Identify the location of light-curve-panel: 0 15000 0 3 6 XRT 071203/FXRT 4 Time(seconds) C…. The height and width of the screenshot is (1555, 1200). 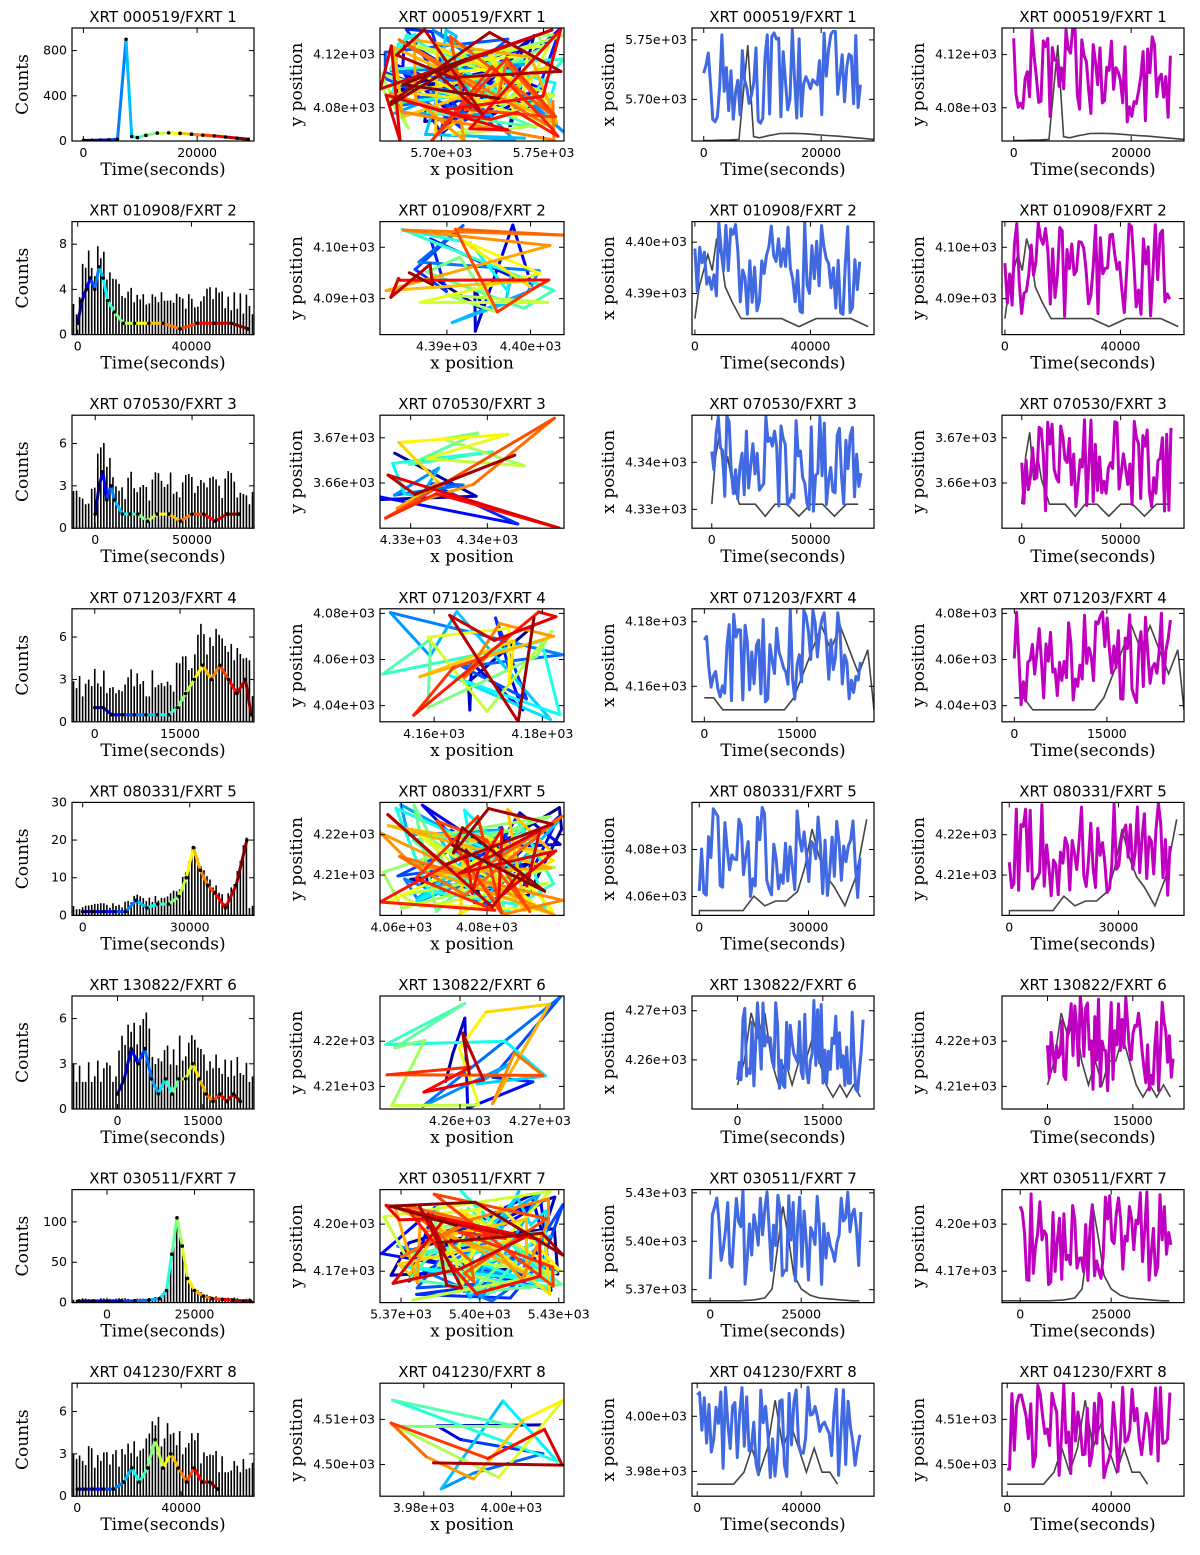
(134, 675).